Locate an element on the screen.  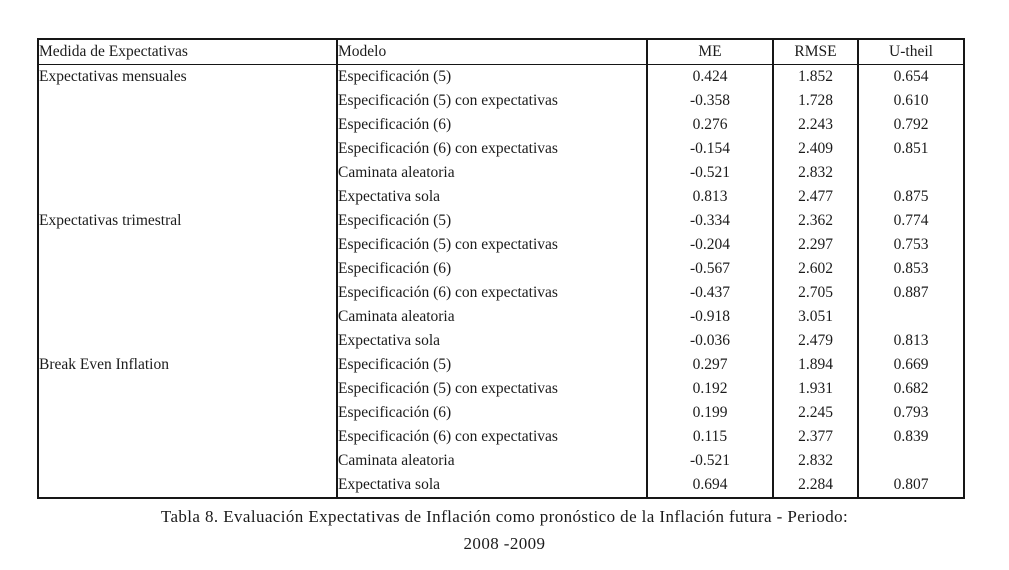
me-cell: -0.334 is located at coordinates (709, 221).